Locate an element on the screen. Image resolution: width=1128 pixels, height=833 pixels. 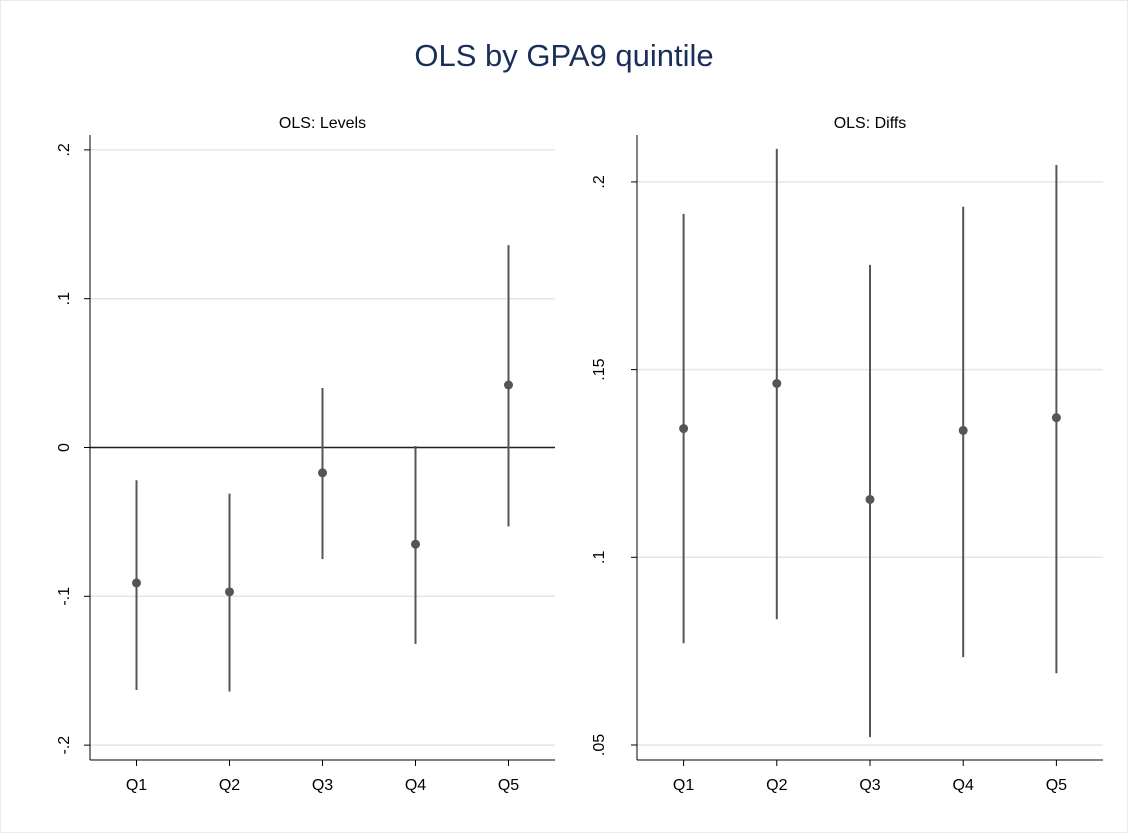
y-tick-label: -.1 is located at coordinates (64, 596).